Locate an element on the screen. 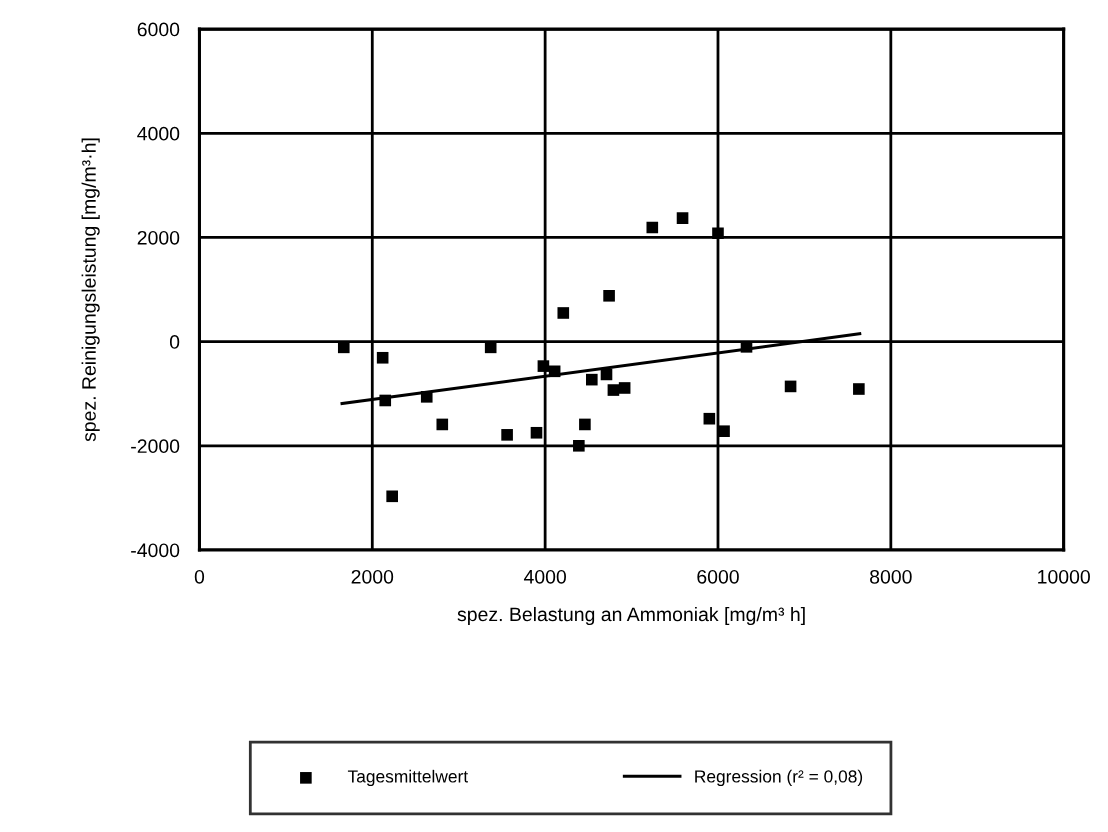  x-axis-title: spez. Belastung an Ammoniak [mg/m³ h] is located at coordinates (631, 616).